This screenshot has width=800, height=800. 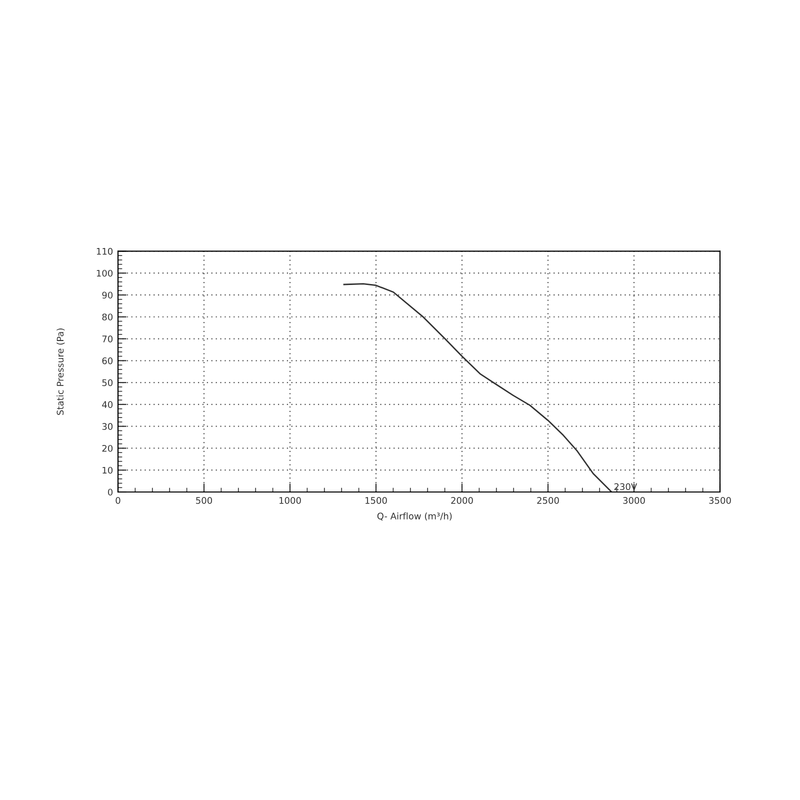 What do you see at coordinates (376, 500) in the screenshot?
I see `x-tick-label: 1500` at bounding box center [376, 500].